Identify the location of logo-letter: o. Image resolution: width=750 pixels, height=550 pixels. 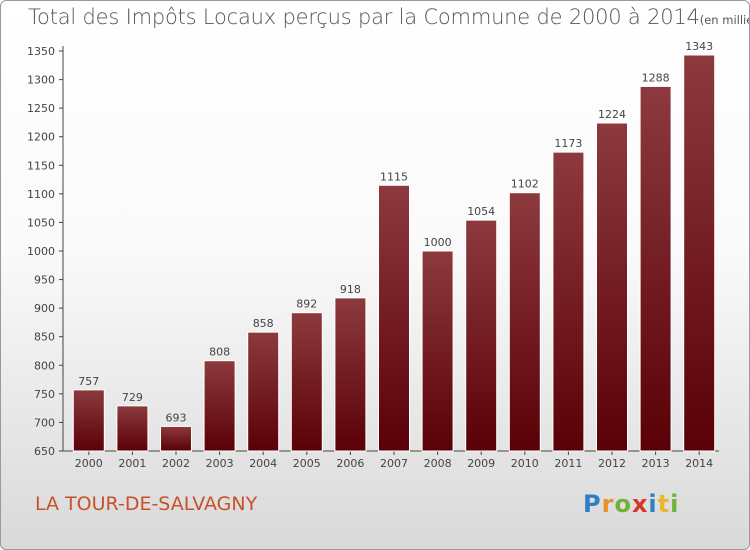
(623, 504).